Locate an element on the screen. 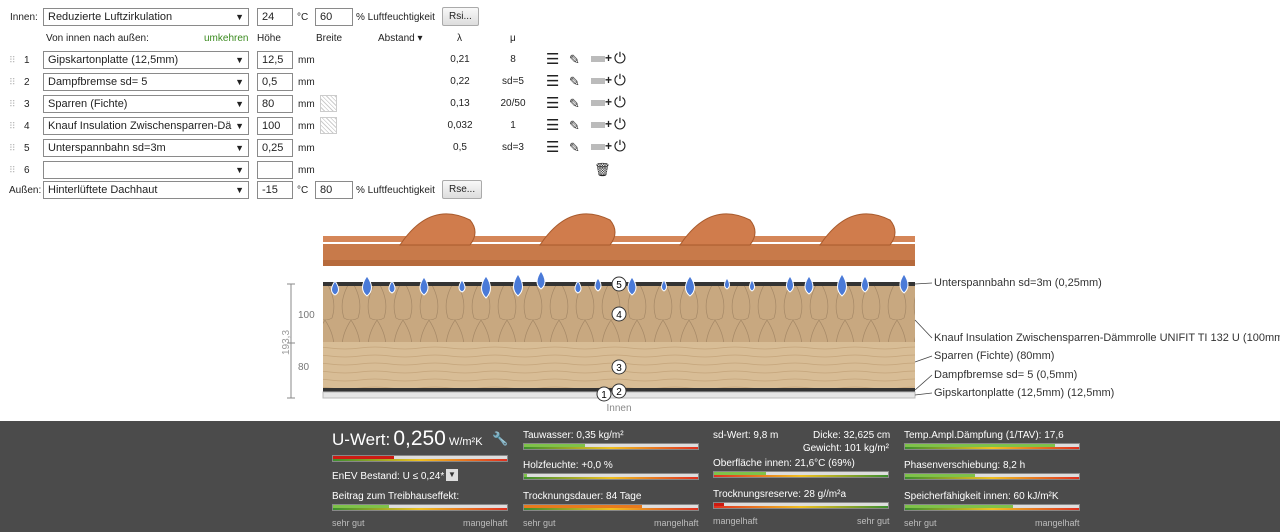 This screenshot has width=1280, height=532. inside-climate-select: Reduzierte Luftzirkulation ▼ is located at coordinates (146, 17).